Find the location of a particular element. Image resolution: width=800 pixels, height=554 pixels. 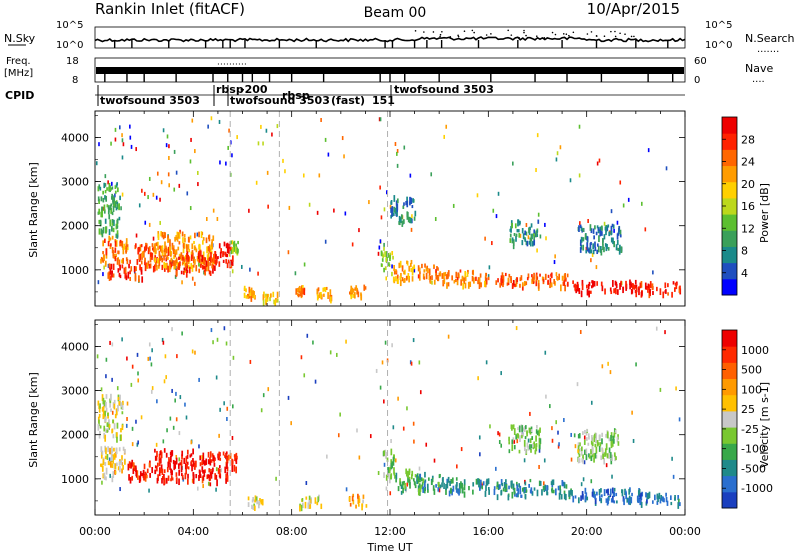

freq-label: Freq. is located at coordinates (18, 61).